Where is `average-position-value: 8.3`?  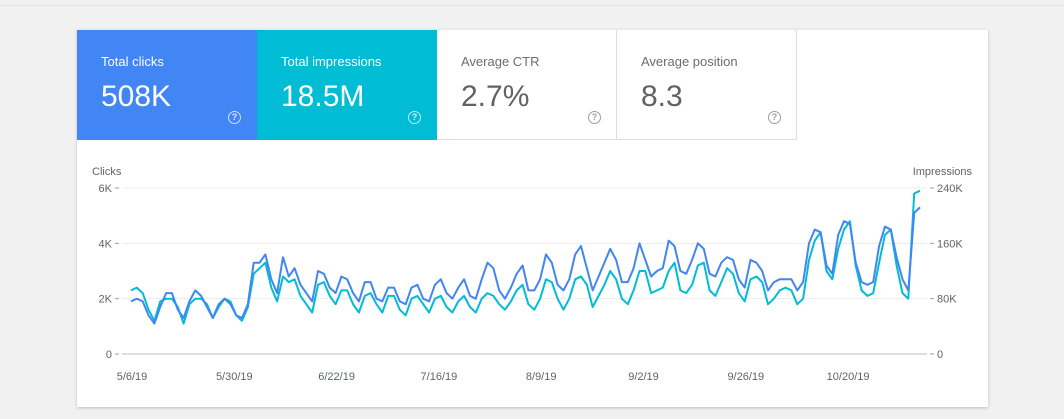 average-position-value: 8.3 is located at coordinates (662, 96).